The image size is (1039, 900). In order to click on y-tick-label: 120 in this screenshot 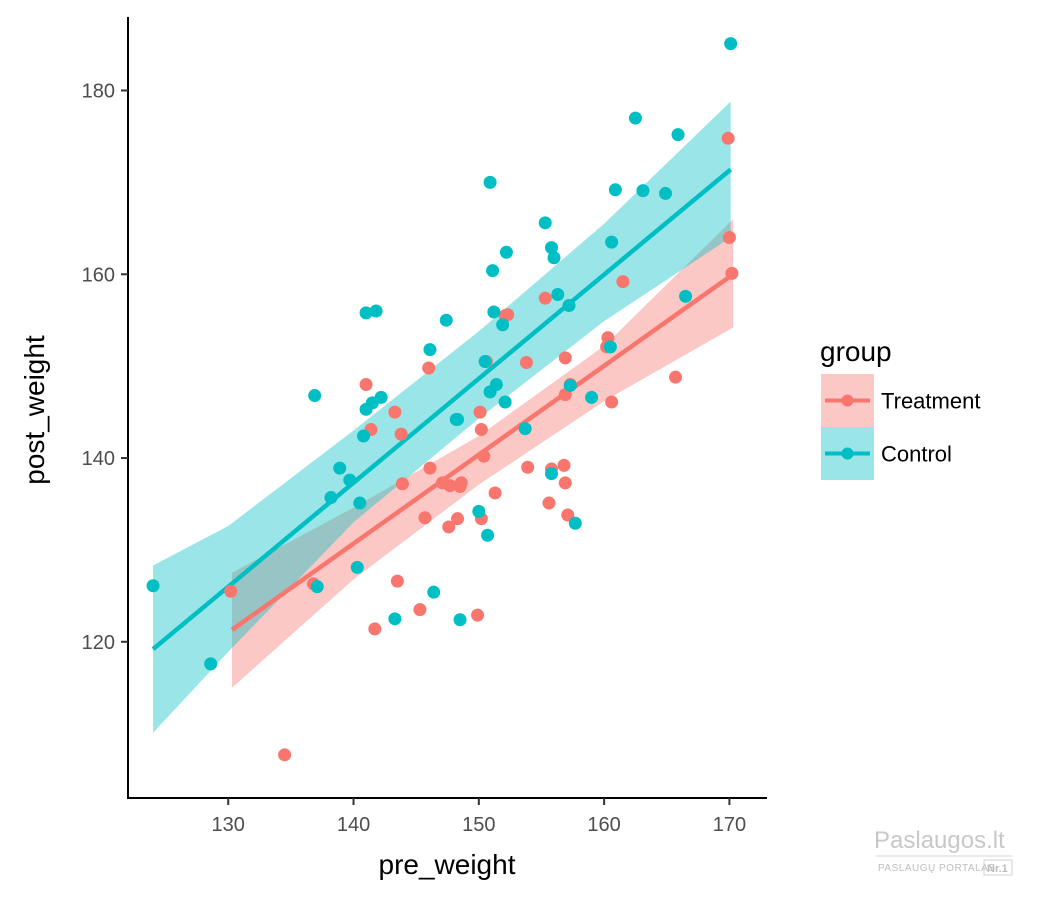, I will do `click(98, 643)`.